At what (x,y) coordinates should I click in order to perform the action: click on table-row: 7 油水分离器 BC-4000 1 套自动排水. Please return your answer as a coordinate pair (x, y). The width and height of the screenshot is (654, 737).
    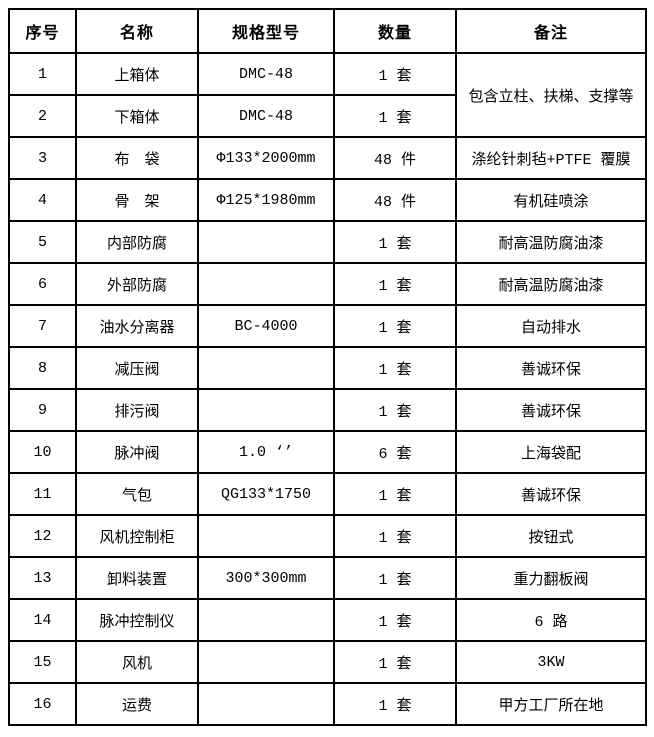
    Looking at the image, I should click on (327, 326).